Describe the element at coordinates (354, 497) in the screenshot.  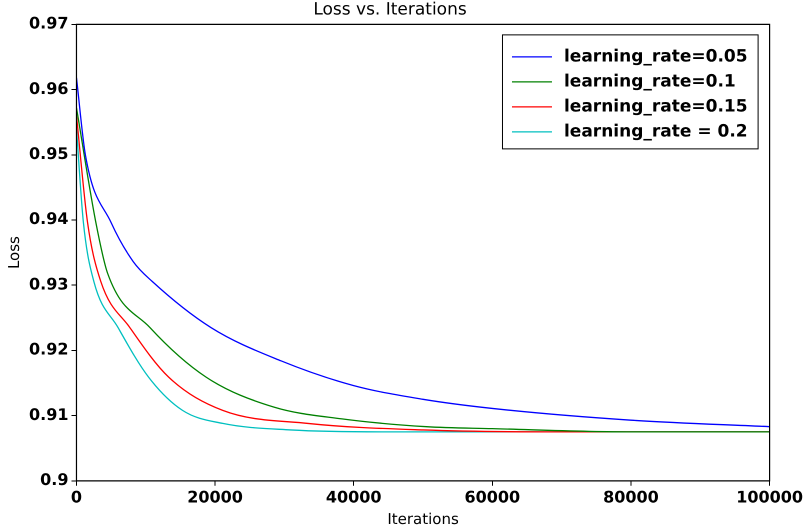
I see `x-tick-label: 40000` at that location.